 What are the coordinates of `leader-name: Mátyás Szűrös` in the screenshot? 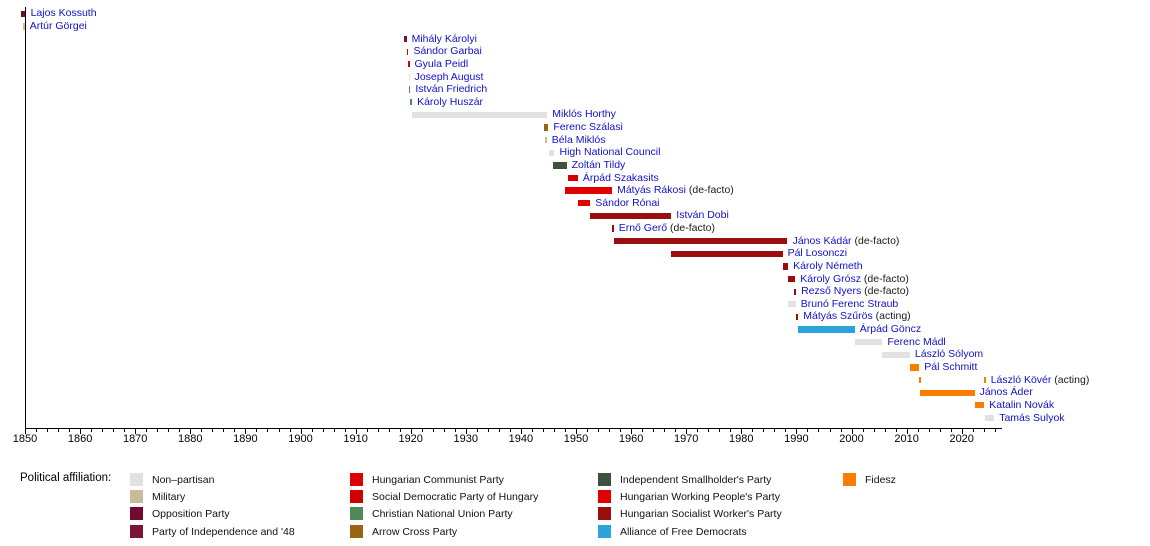 It's located at (838, 316).